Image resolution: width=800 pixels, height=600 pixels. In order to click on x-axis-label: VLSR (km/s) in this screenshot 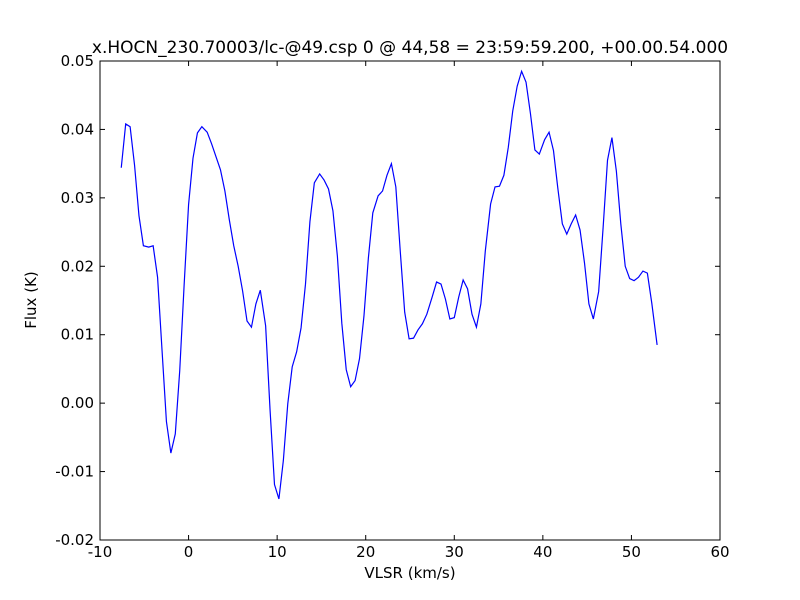, I will do `click(409, 573)`.